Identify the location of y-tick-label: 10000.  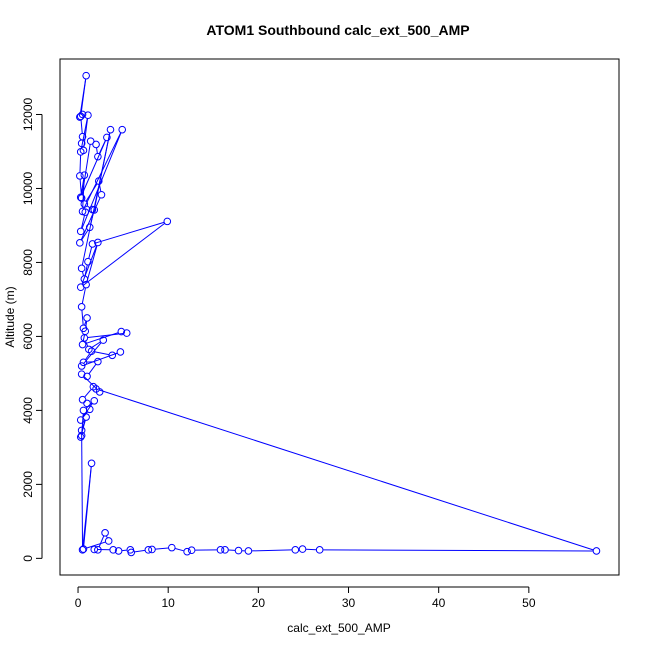
(28, 188).